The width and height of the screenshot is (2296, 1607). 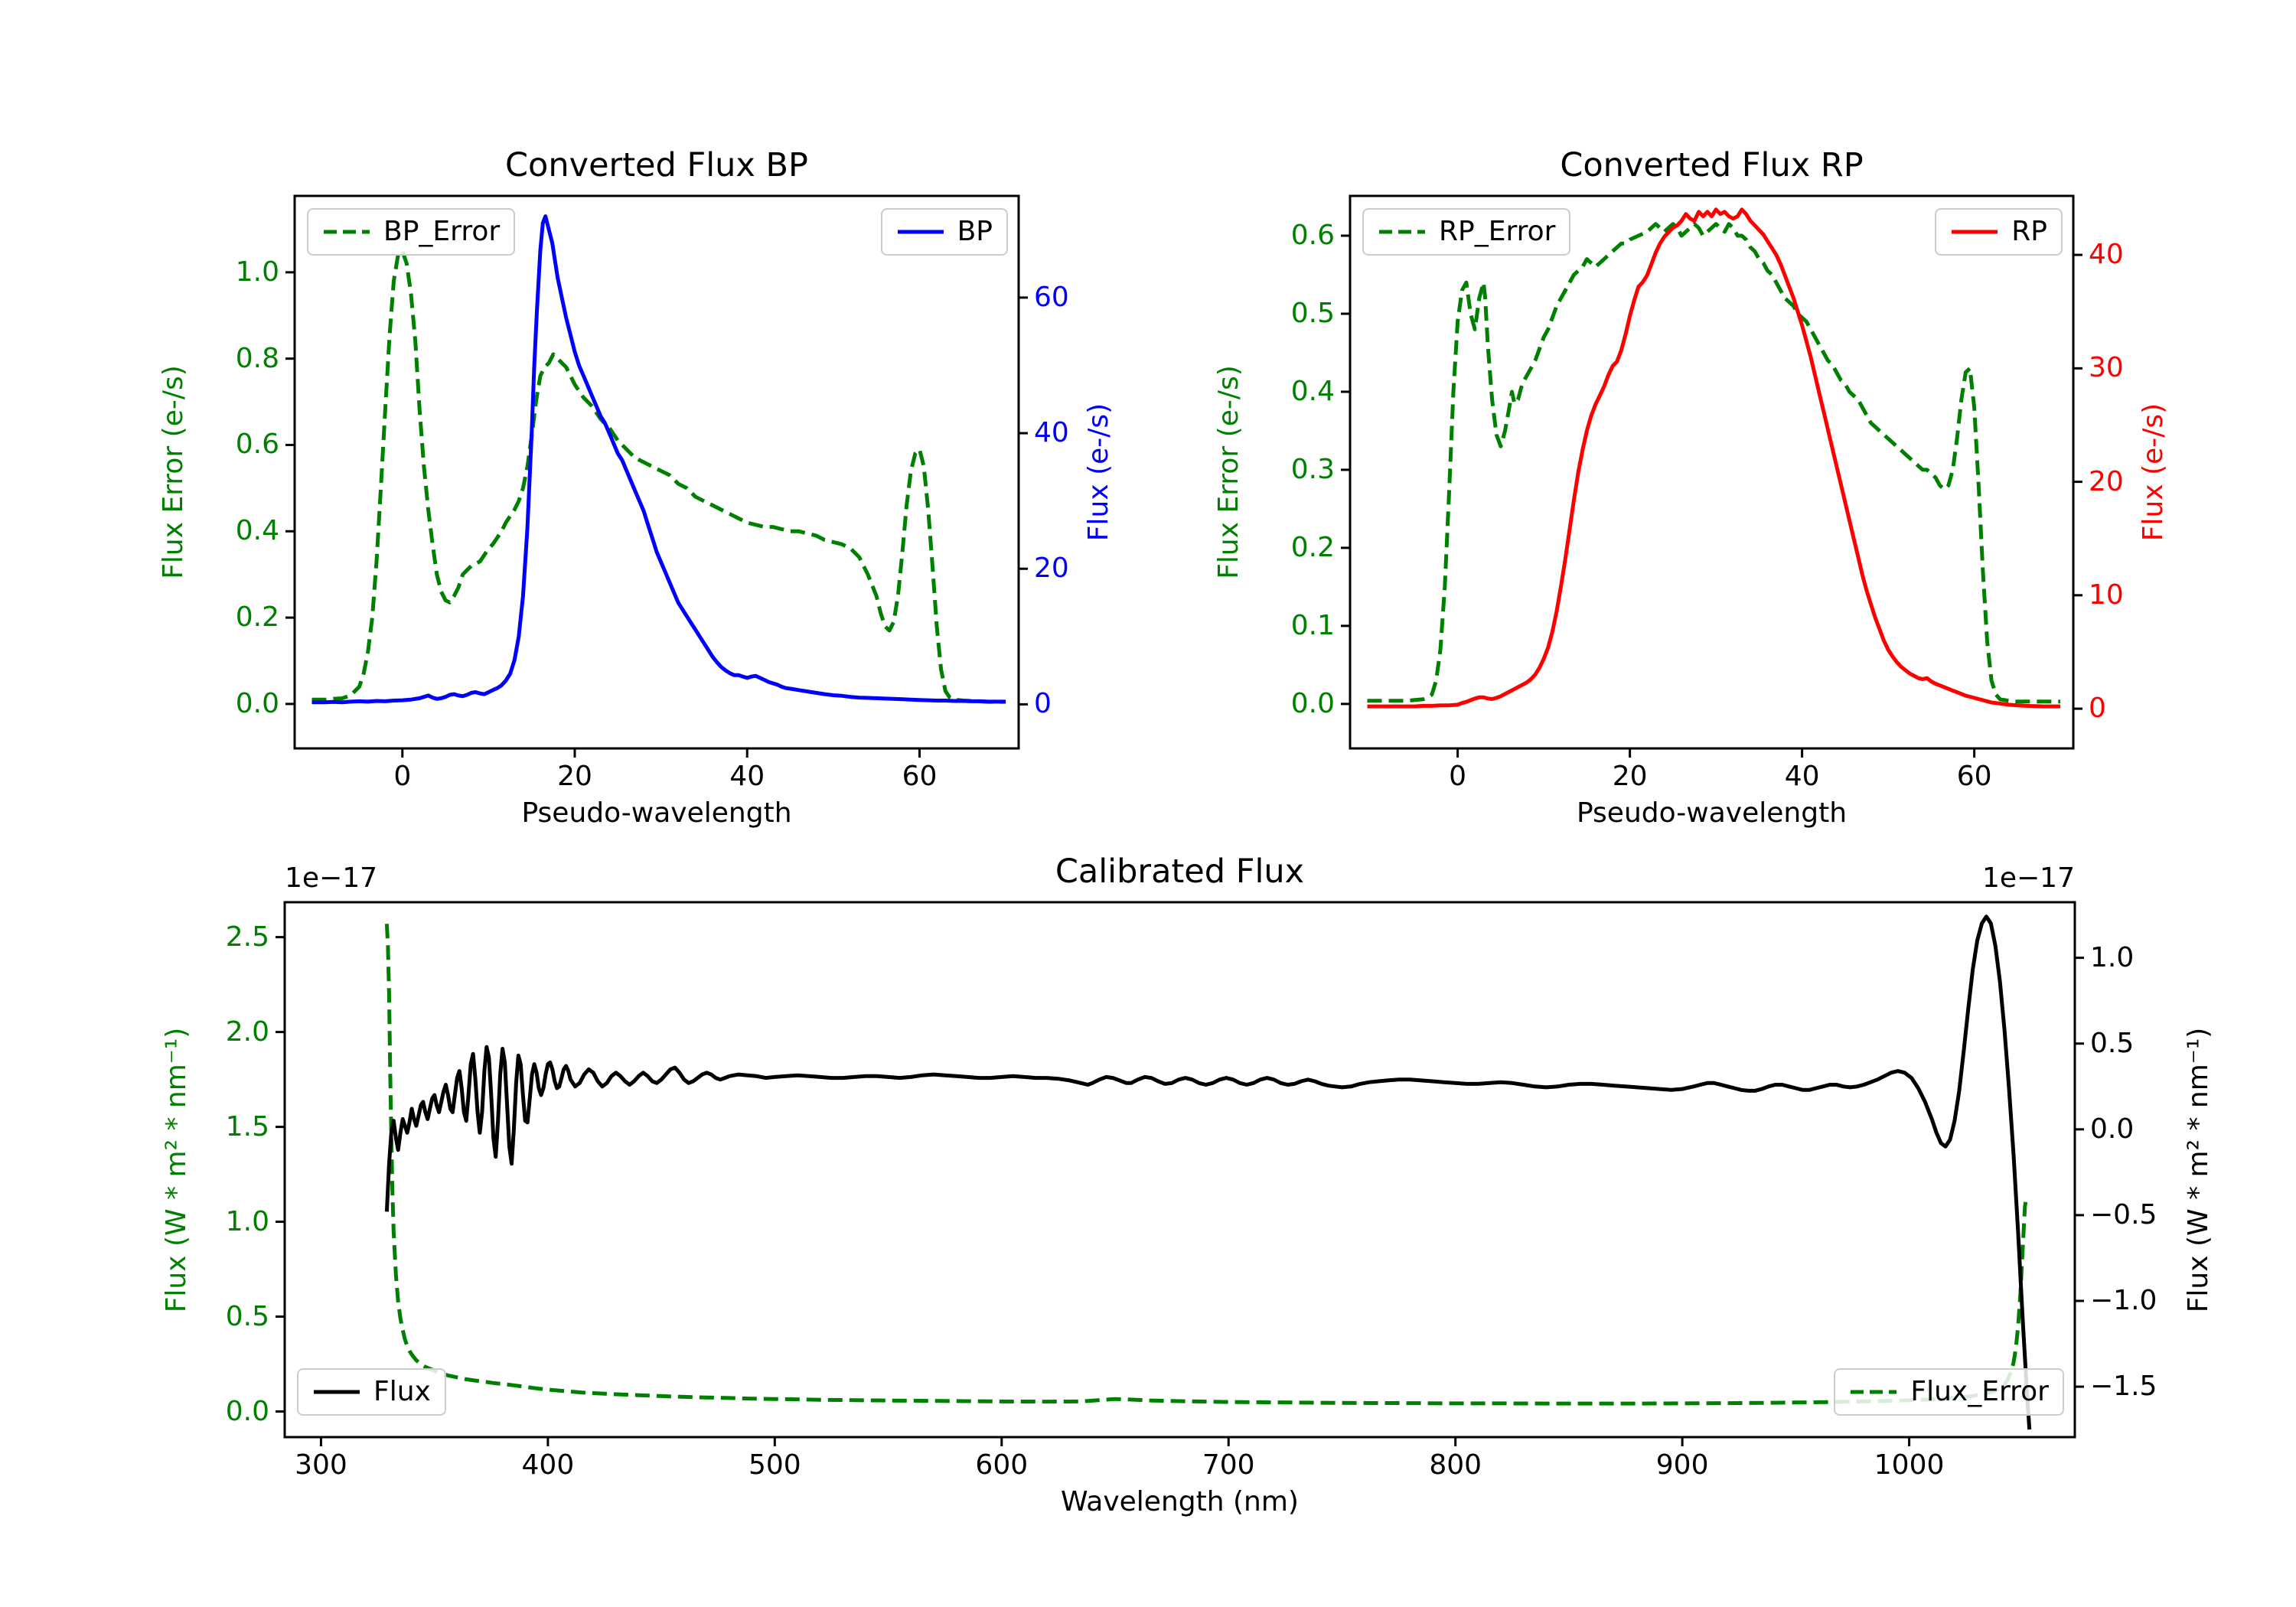 What do you see at coordinates (1455, 1465) in the screenshot?
I see `cal-xtick-label: 800` at bounding box center [1455, 1465].